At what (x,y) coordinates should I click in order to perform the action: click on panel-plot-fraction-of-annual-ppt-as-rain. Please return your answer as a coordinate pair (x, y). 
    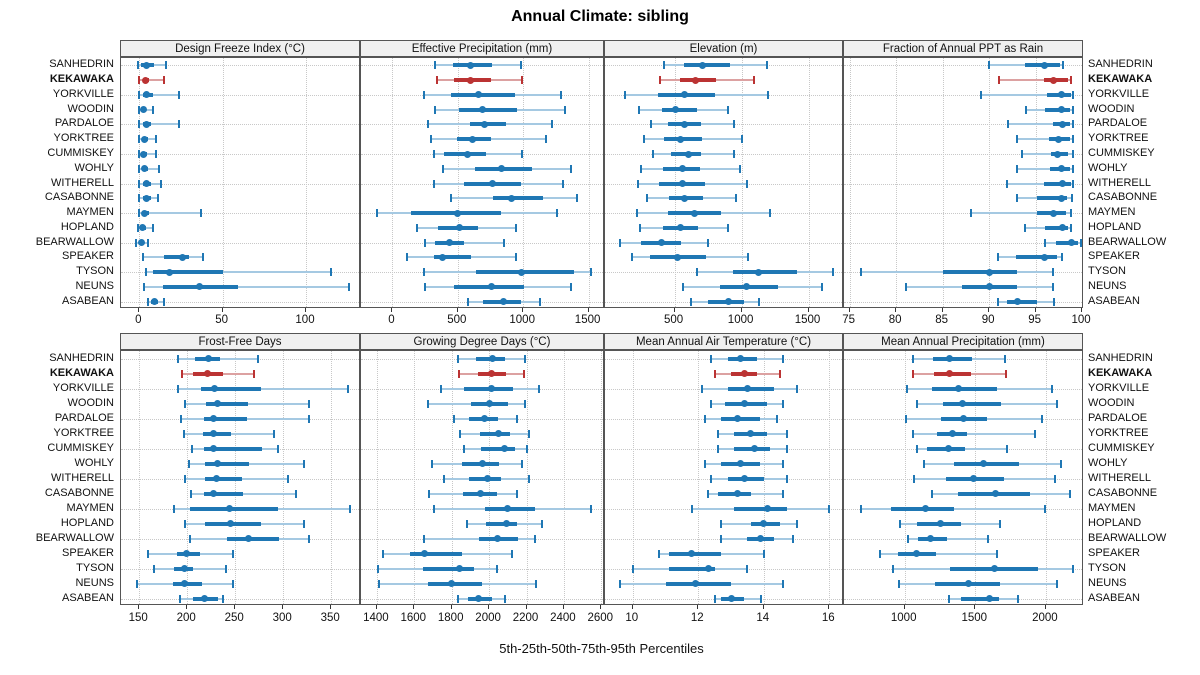
    Looking at the image, I should click on (963, 182).